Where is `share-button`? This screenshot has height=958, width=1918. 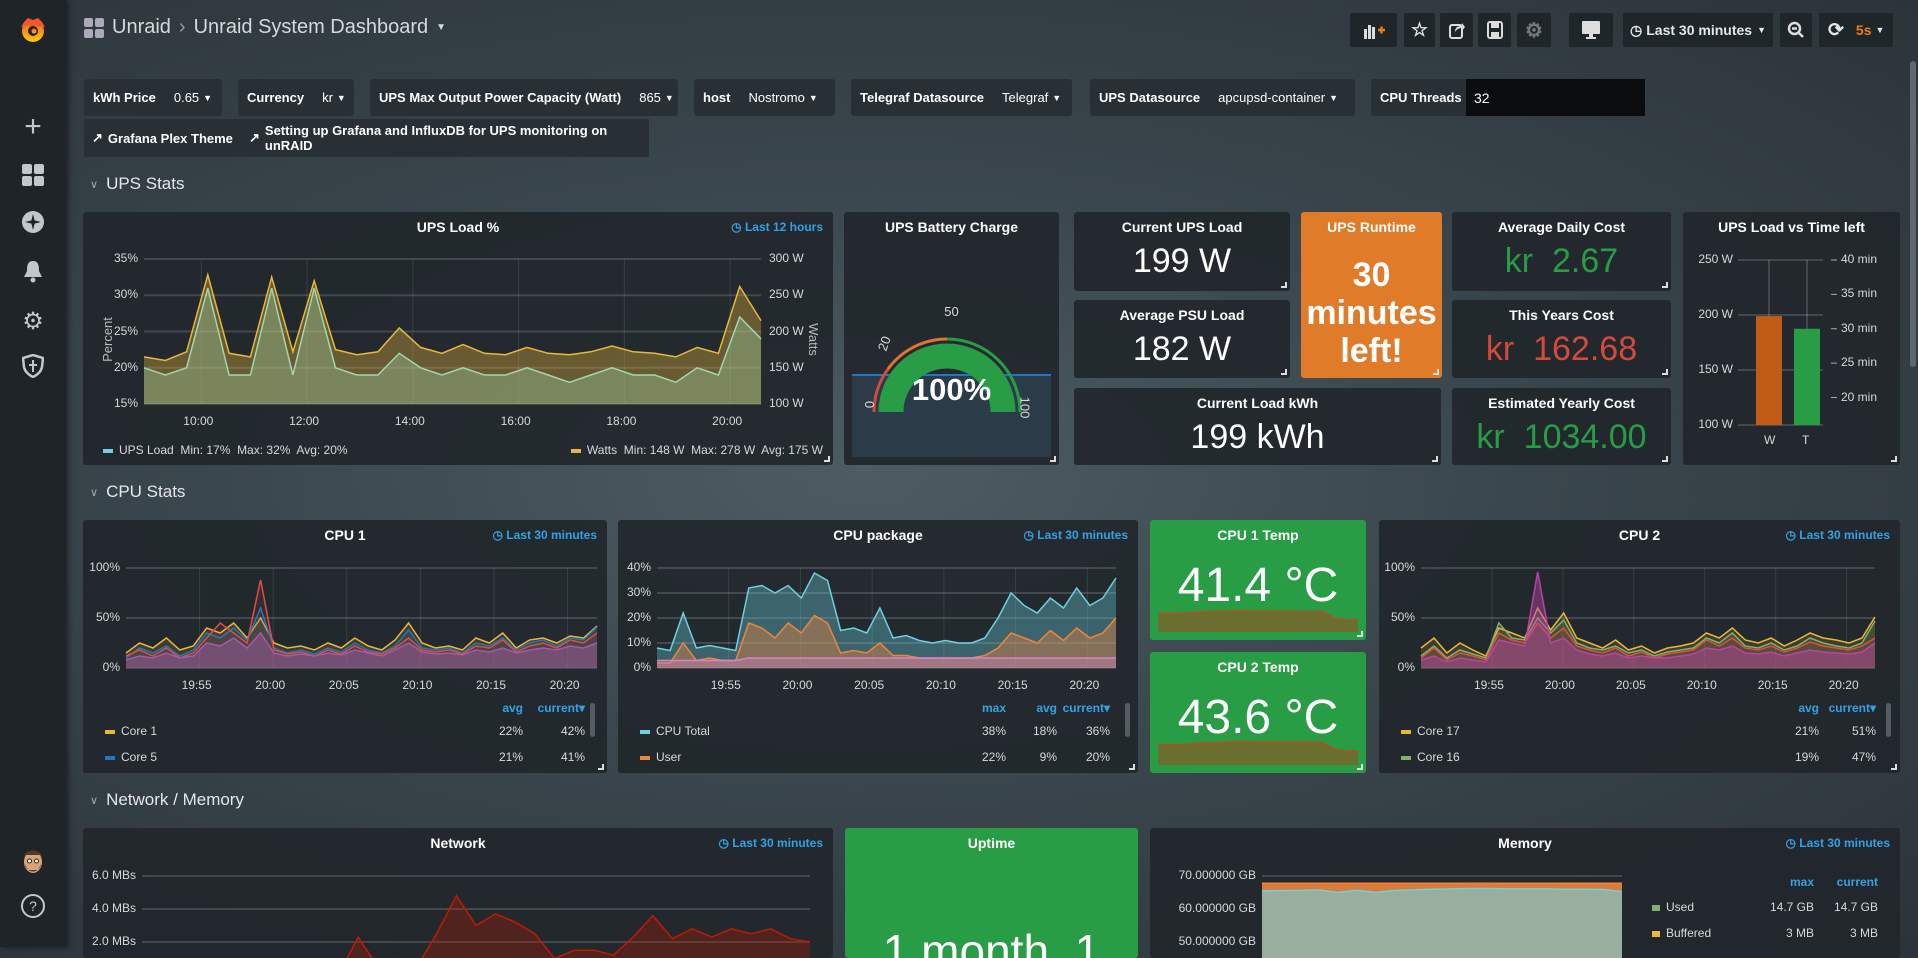
share-button is located at coordinates (1456, 30).